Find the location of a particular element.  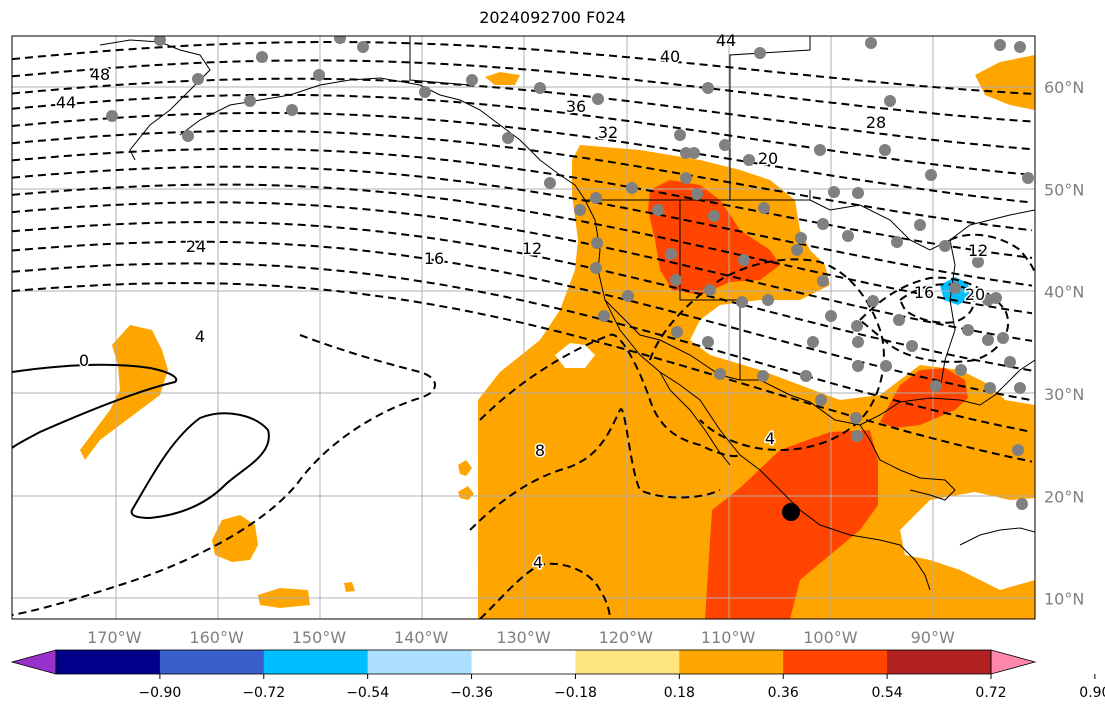

lon-tick-label: 100°W is located at coordinates (830, 637).